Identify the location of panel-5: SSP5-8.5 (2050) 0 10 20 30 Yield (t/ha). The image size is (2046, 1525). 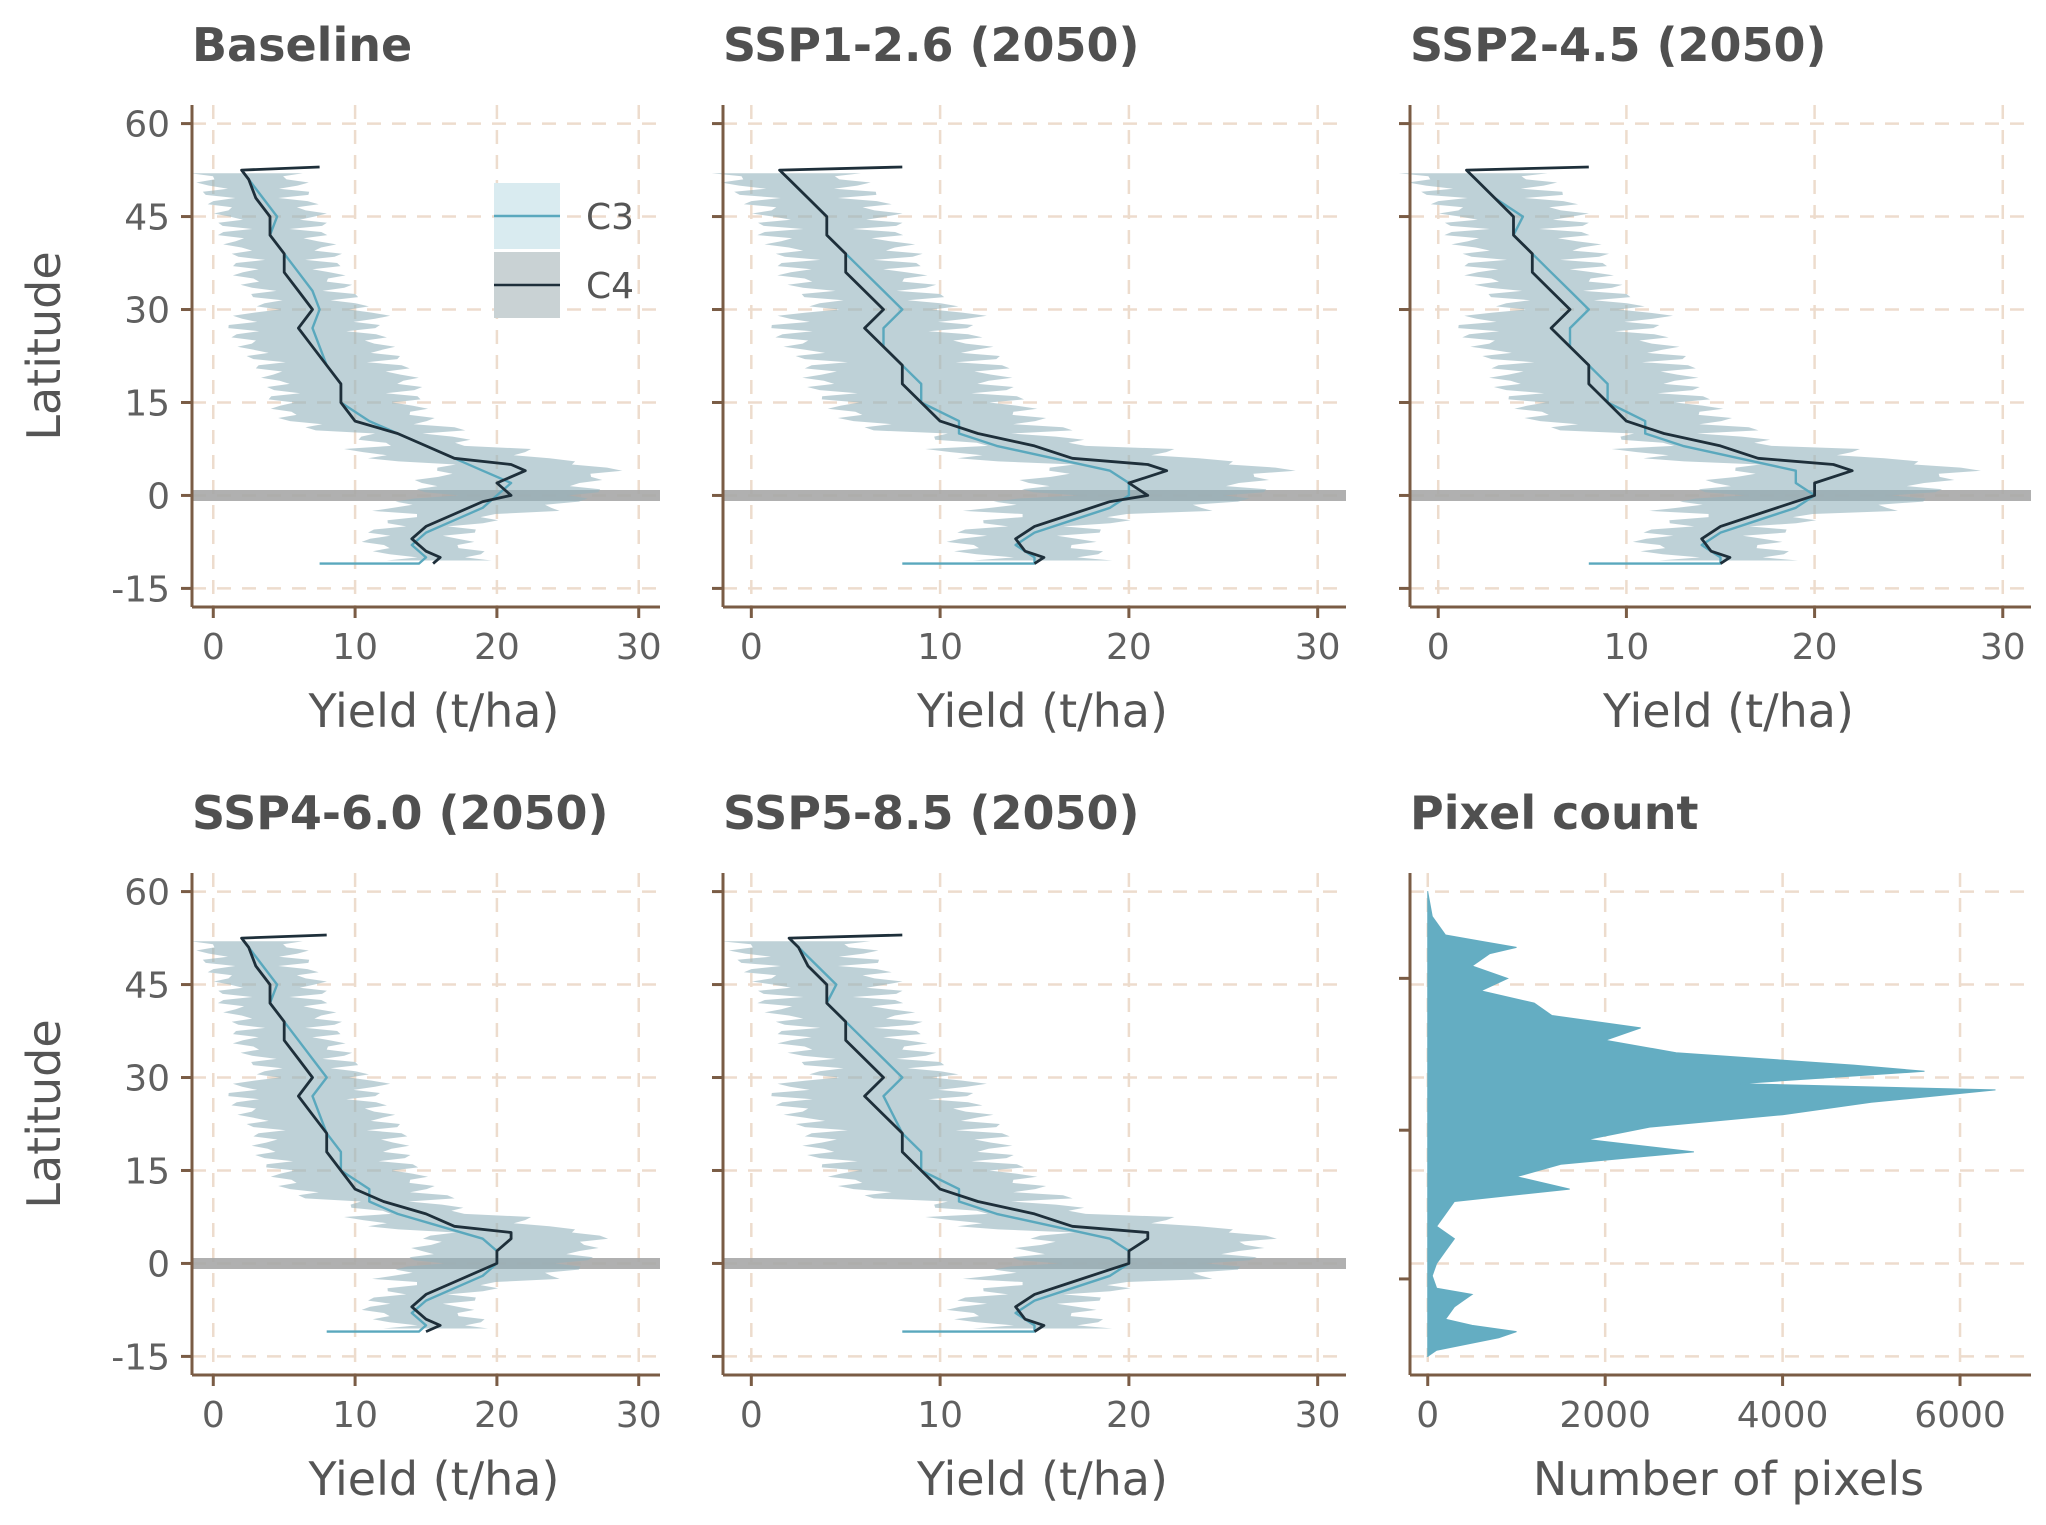
(1029, 1146).